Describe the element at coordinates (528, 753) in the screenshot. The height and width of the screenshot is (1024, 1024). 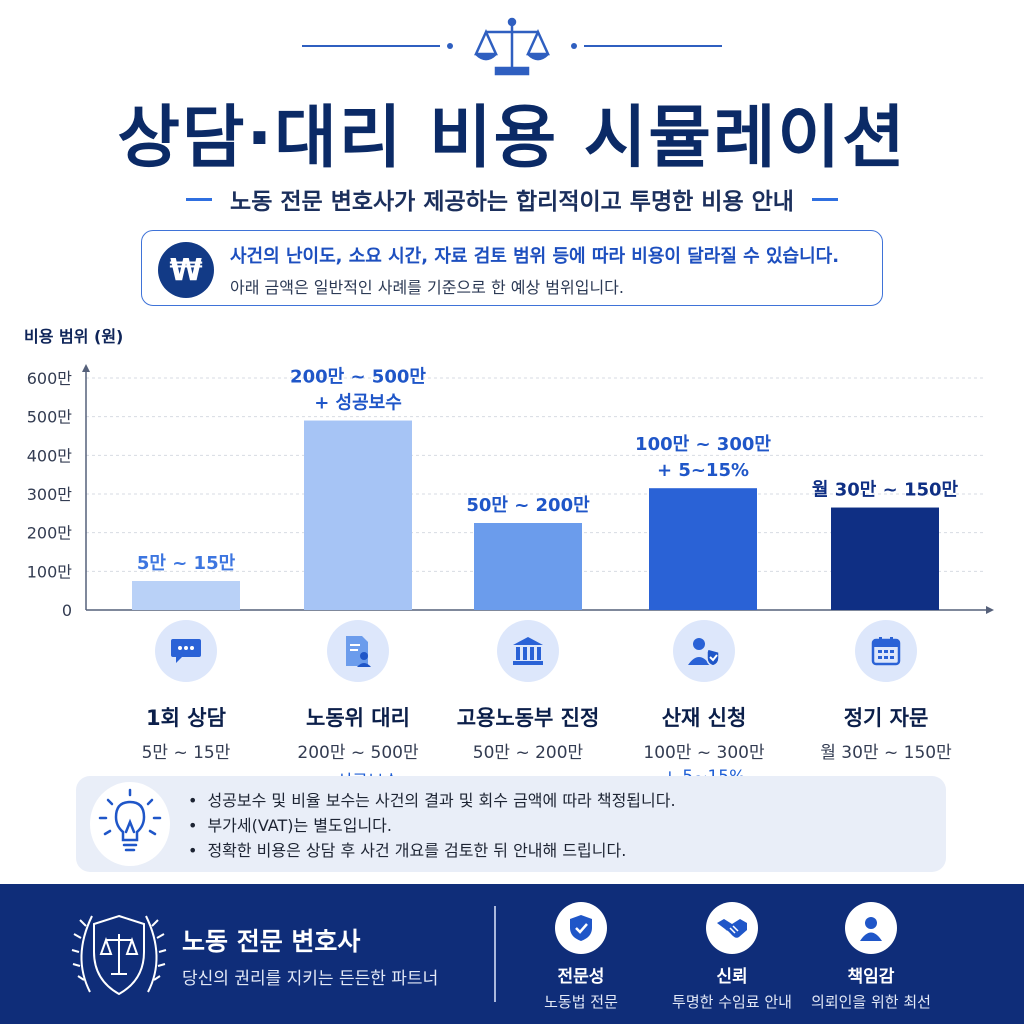
I see `category-range: 50만 ~ 200만` at that location.